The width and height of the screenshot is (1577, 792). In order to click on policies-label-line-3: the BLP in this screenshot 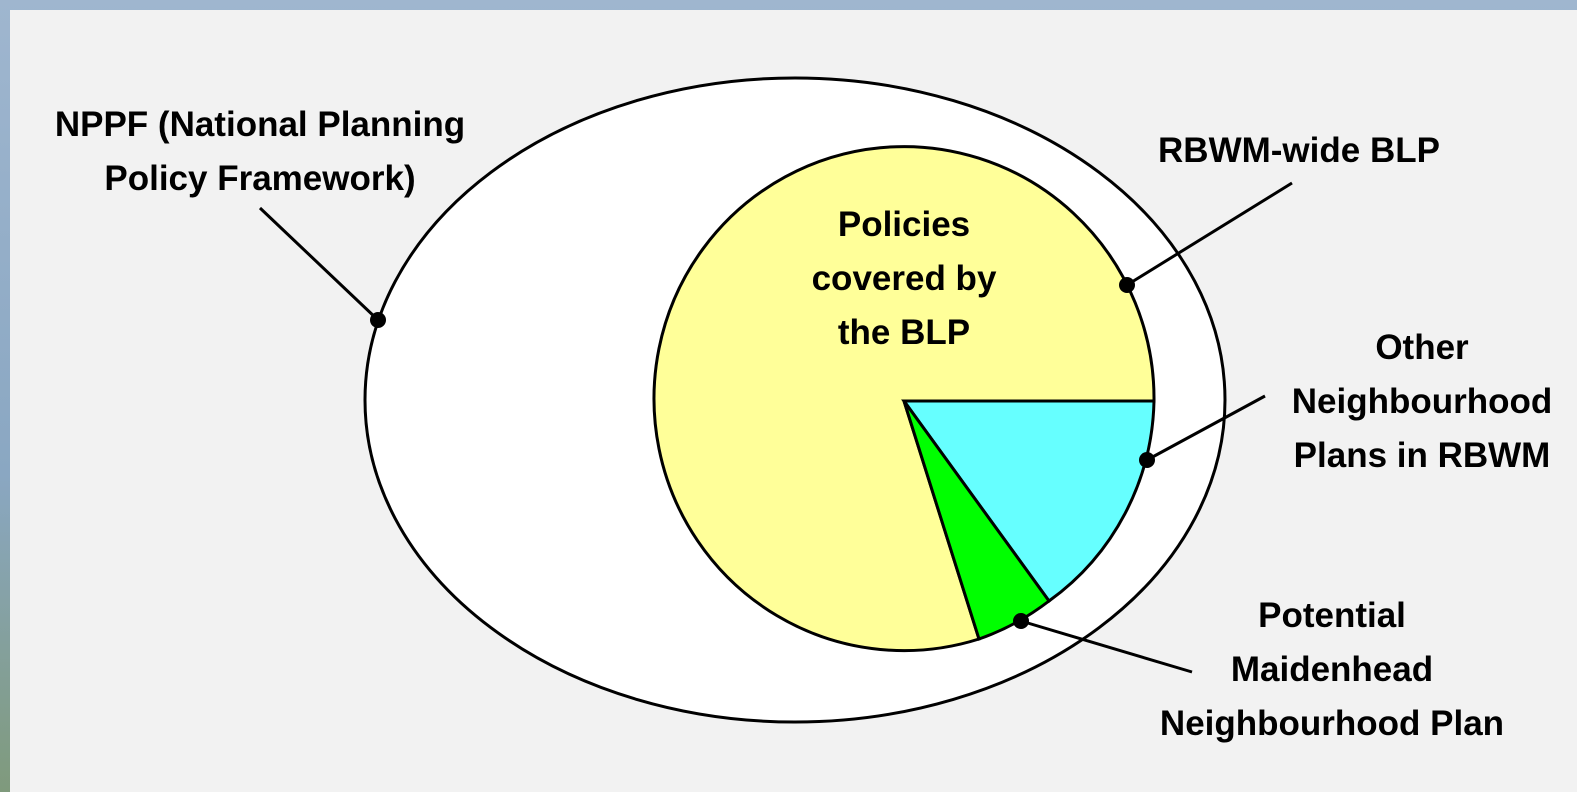, I will do `click(904, 332)`.